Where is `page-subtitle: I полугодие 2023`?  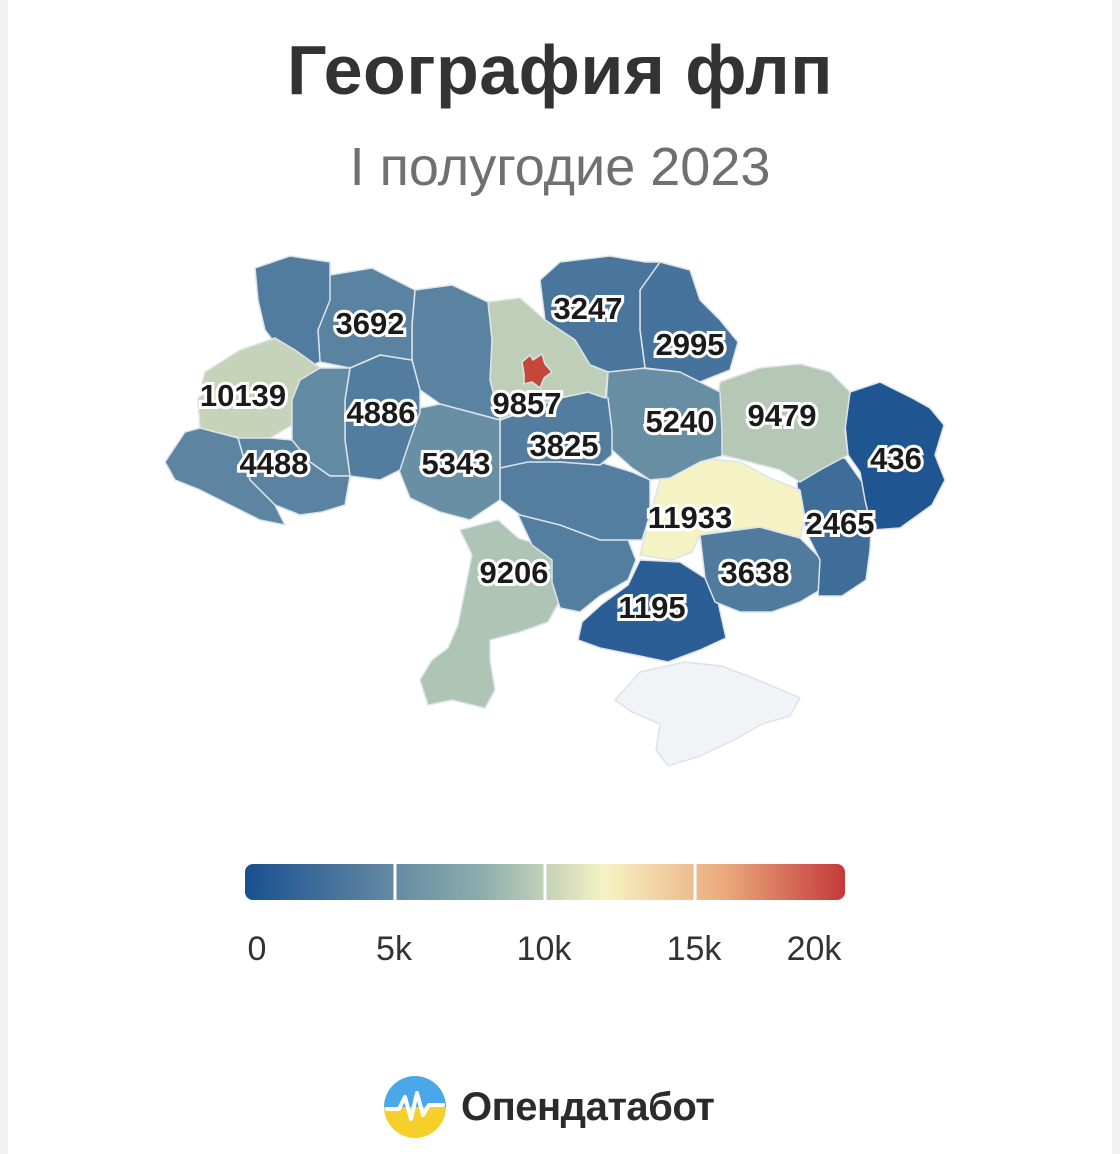
page-subtitle: I полугодие 2023 is located at coordinates (560, 167).